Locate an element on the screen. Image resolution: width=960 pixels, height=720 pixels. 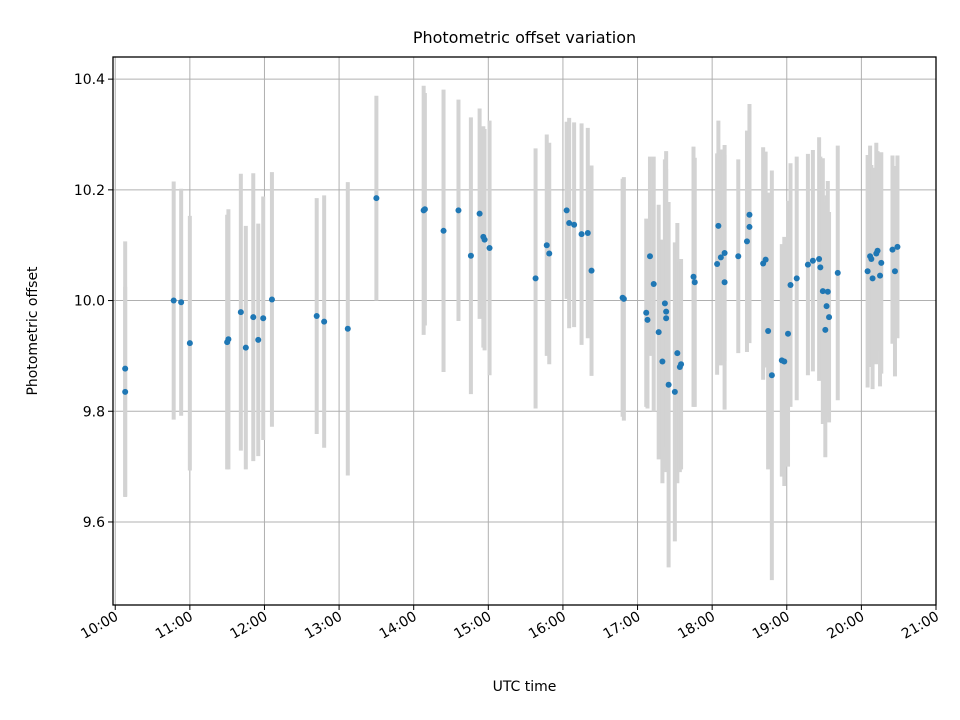
x-axis-label: UTC time is located at coordinates (525, 687).